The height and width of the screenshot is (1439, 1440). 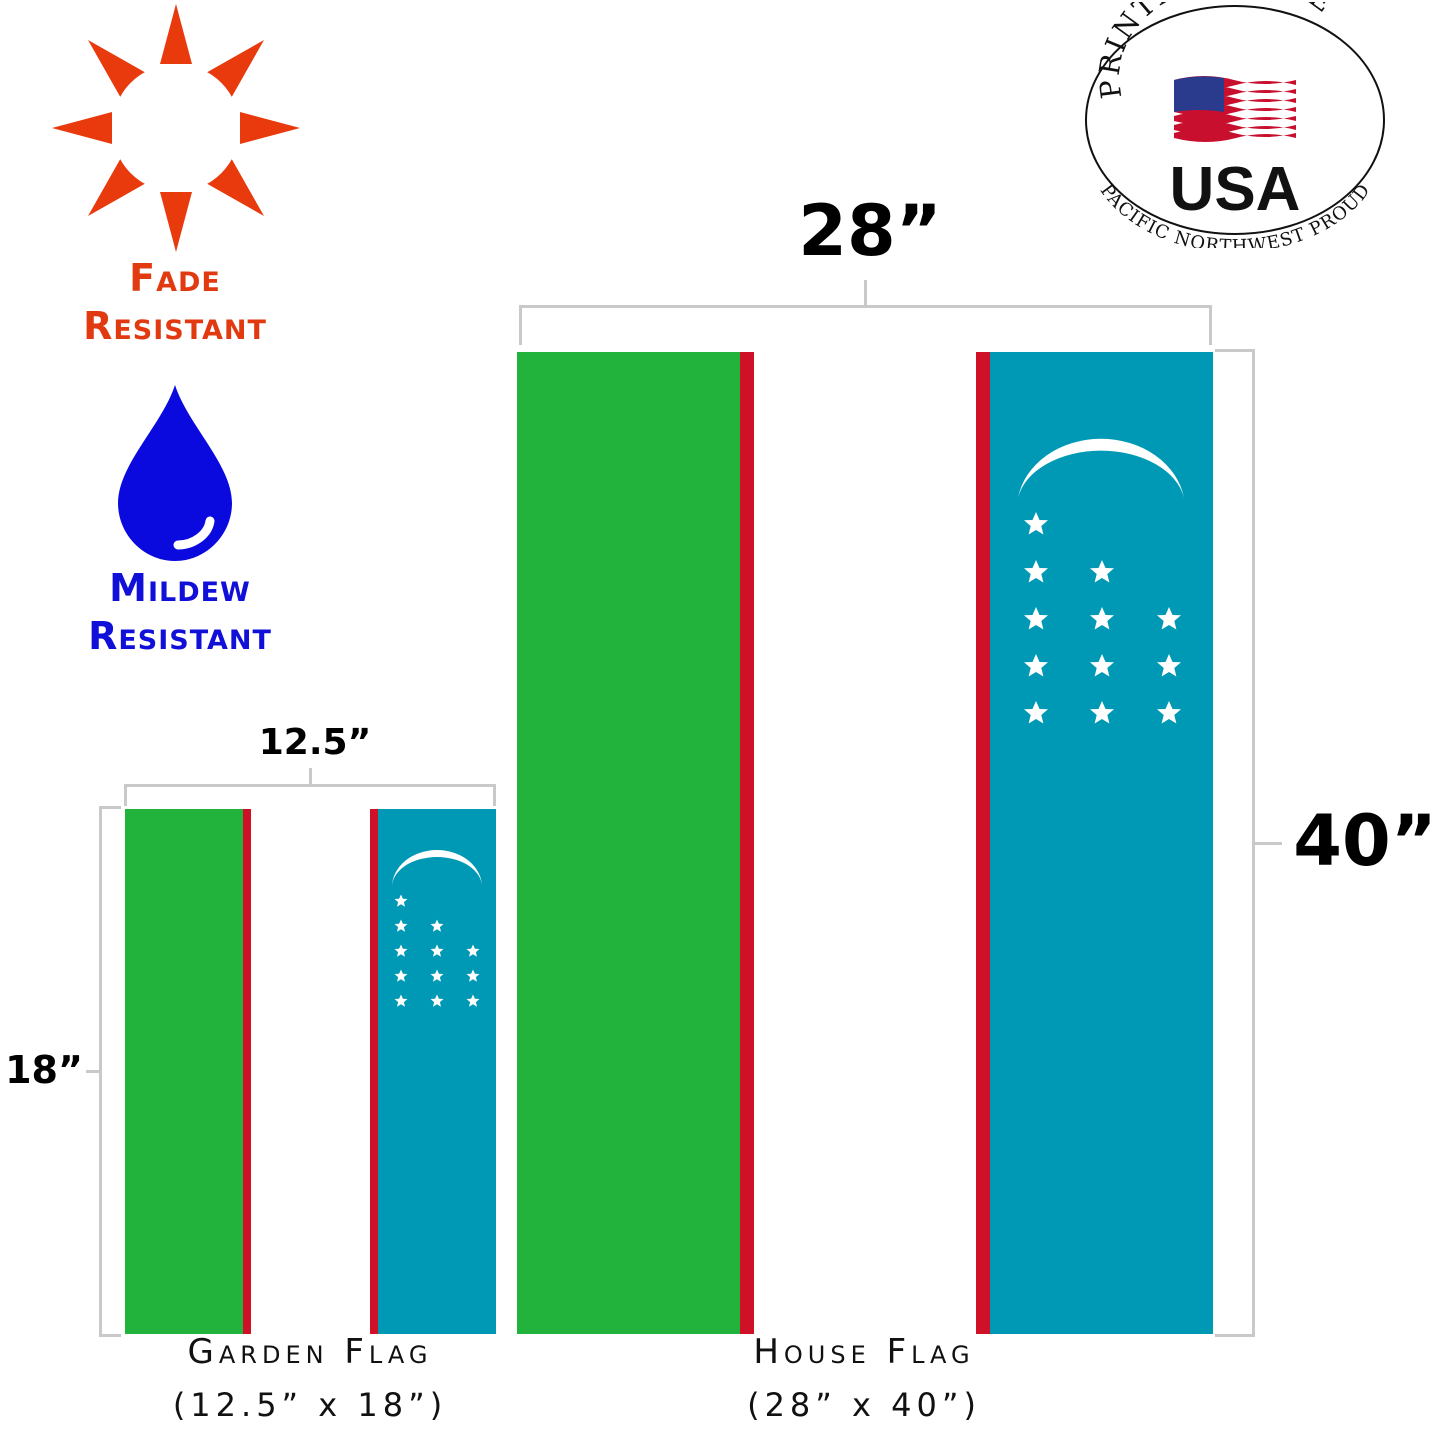 I want to click on us-flag-icon, so click(x=1235, y=109).